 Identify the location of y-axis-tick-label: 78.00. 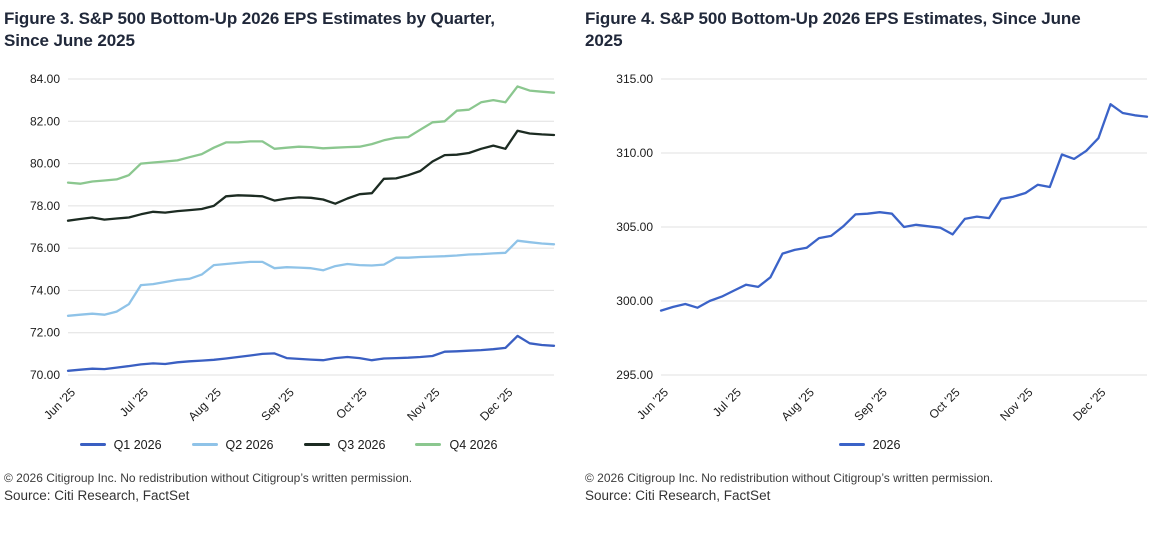
(45, 206).